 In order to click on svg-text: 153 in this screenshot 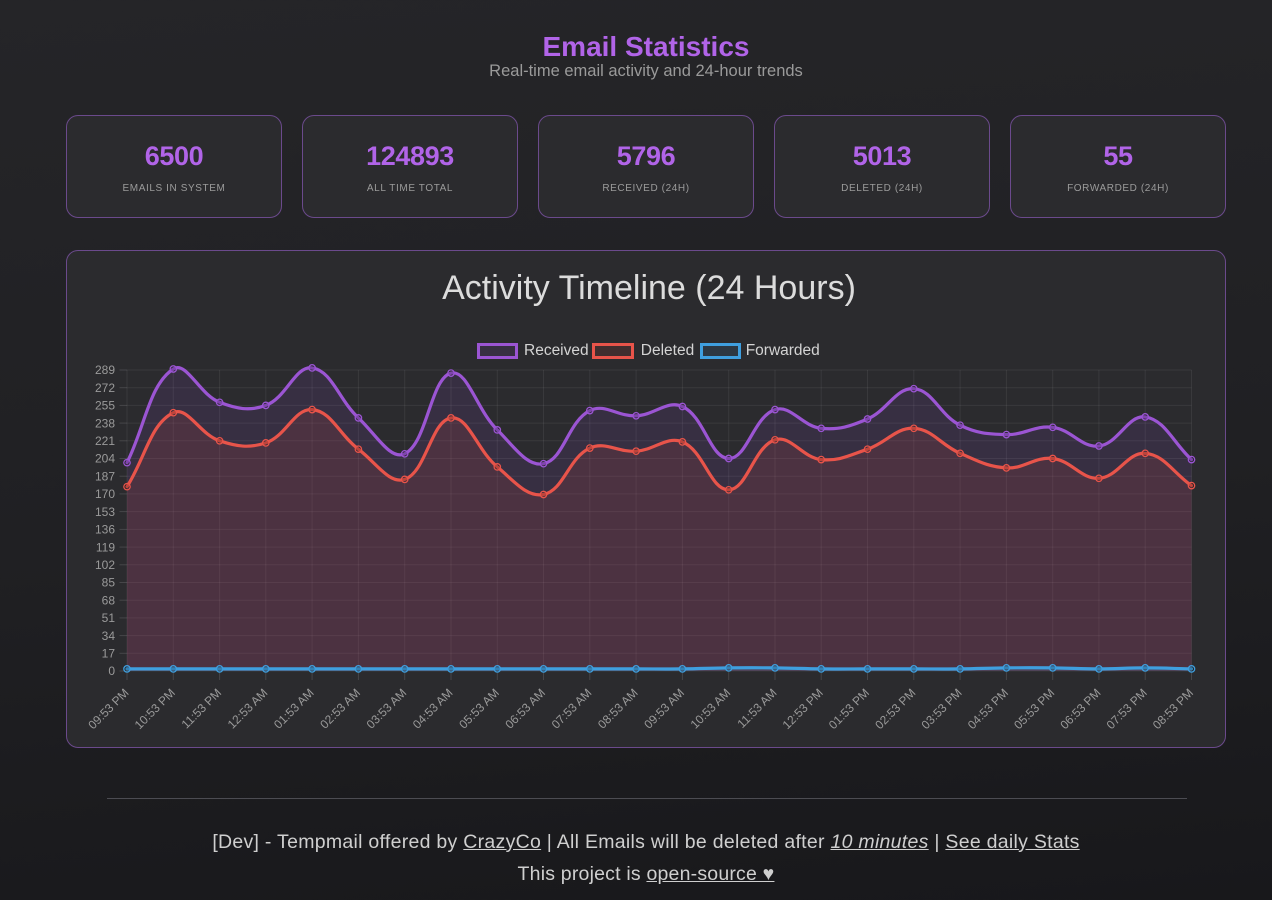, I will do `click(105, 512)`.